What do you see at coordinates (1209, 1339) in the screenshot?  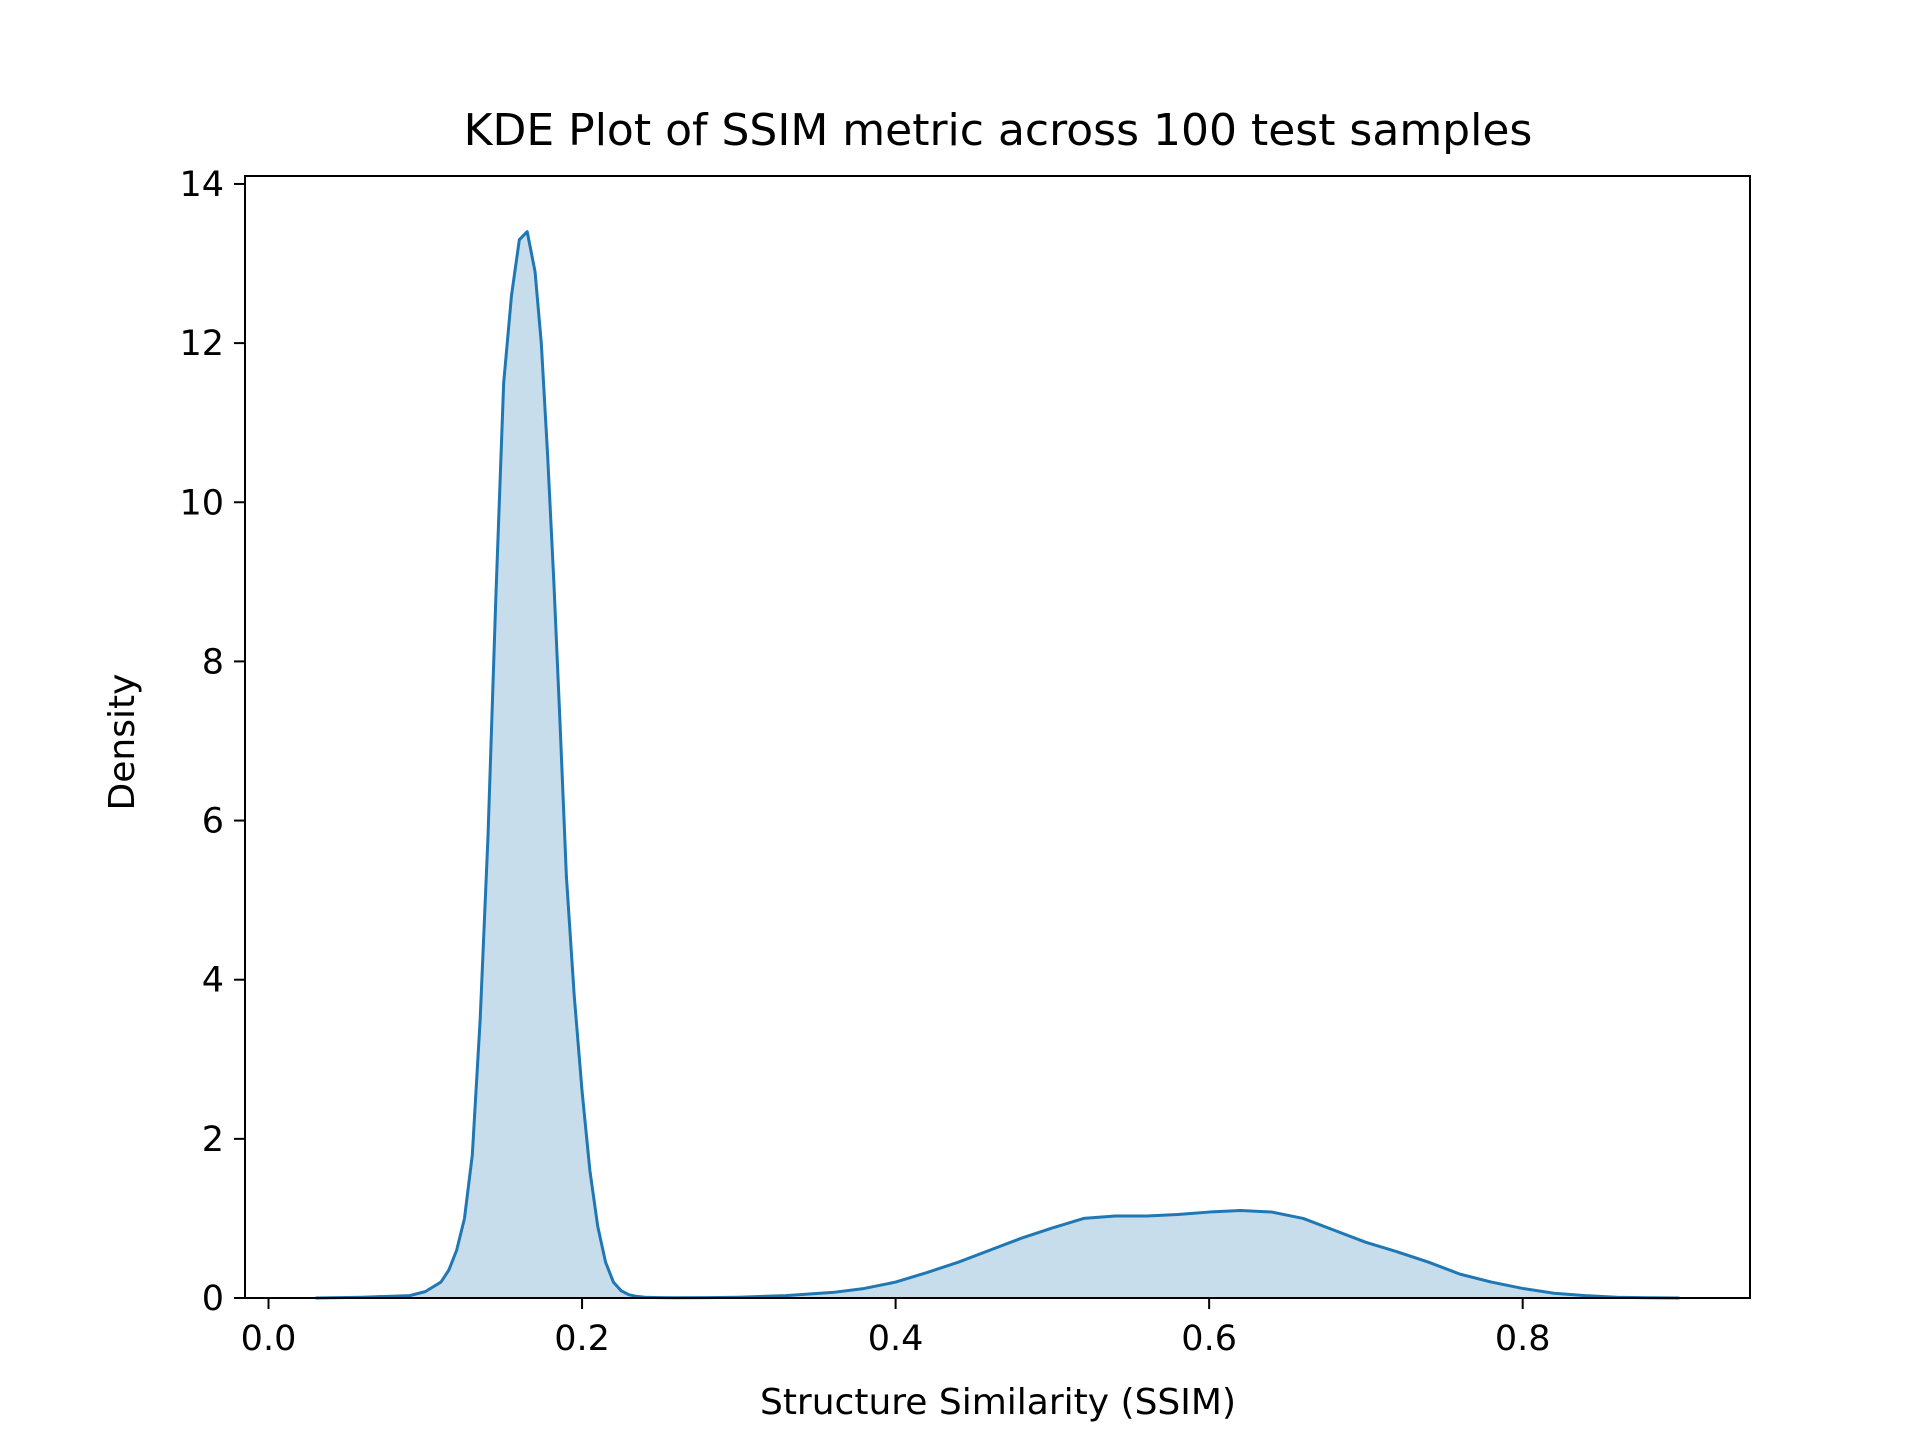 I see `x-tick-label: 0.6` at bounding box center [1209, 1339].